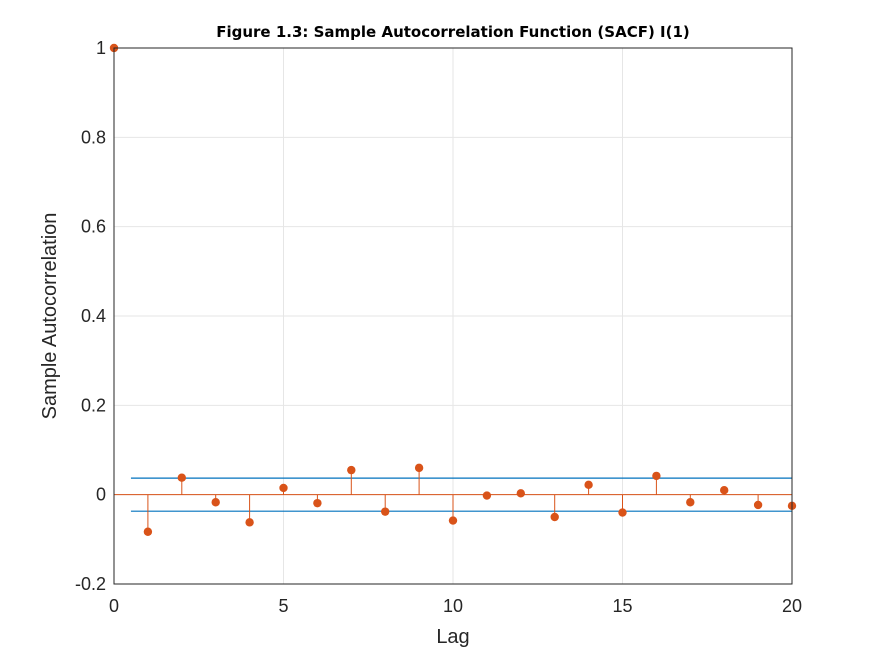 Image resolution: width=875 pixels, height=656 pixels. What do you see at coordinates (93, 227) in the screenshot?
I see `y-tick-label: 0.6` at bounding box center [93, 227].